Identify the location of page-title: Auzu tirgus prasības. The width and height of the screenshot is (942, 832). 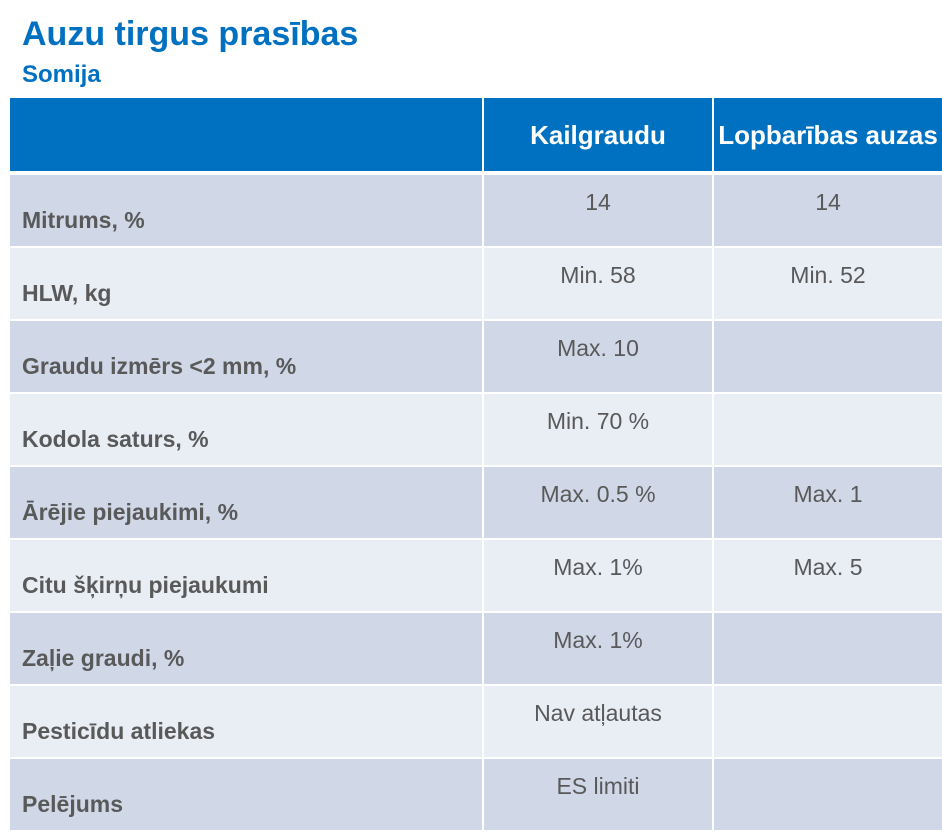
(190, 34).